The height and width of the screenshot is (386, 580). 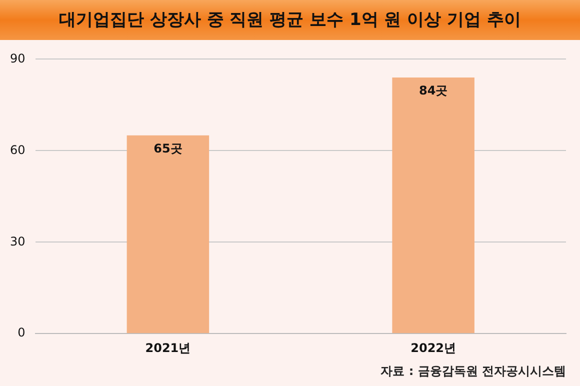 What do you see at coordinates (22, 333) in the screenshot?
I see `y-tick-label: 0` at bounding box center [22, 333].